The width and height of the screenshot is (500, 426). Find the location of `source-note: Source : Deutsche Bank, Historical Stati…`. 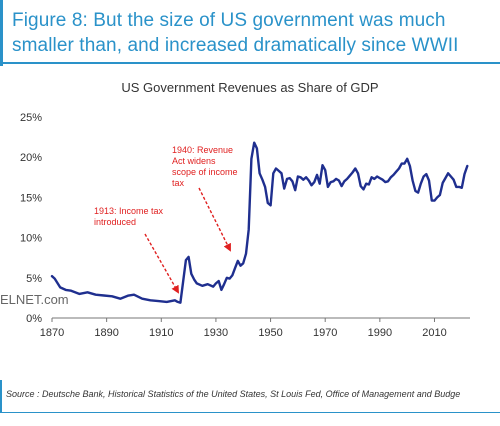

source-note: Source : Deutsche Bank, Historical Stati… is located at coordinates (233, 394).